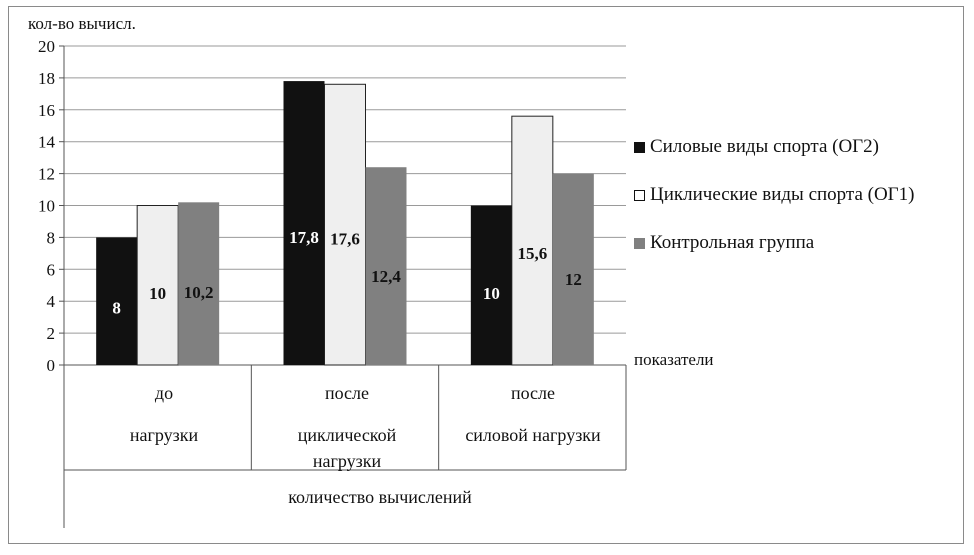 The image size is (974, 555). I want to click on data-label: 12, so click(573, 279).